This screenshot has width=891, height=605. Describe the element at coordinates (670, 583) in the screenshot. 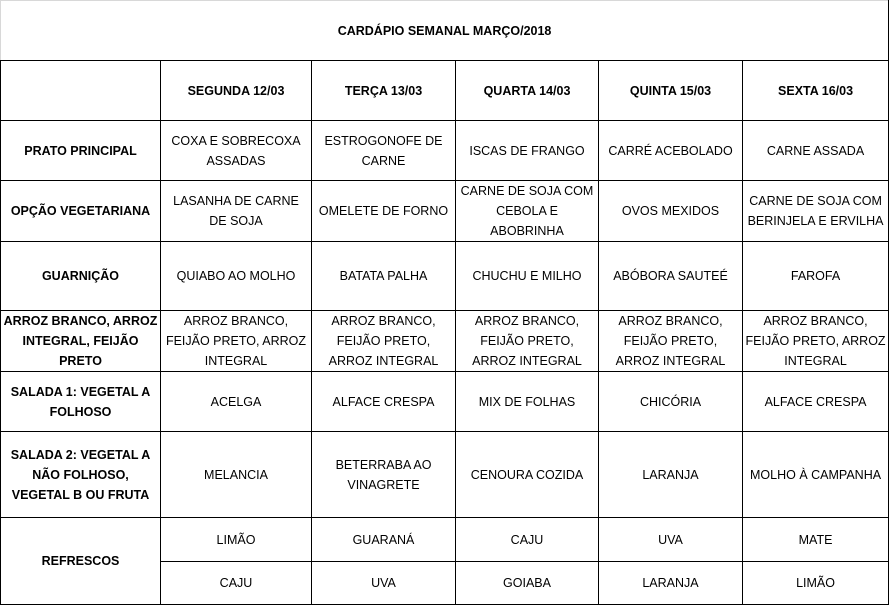

I see `refresco-cell: LARANJA` at that location.